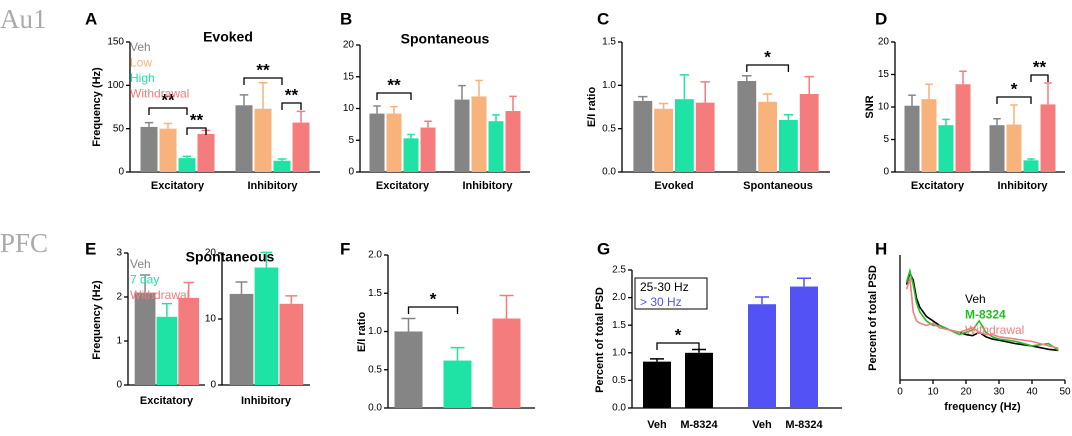 This screenshot has height=436, width=1072. Describe the element at coordinates (881, 18) in the screenshot. I see `panel-letter: D` at that location.